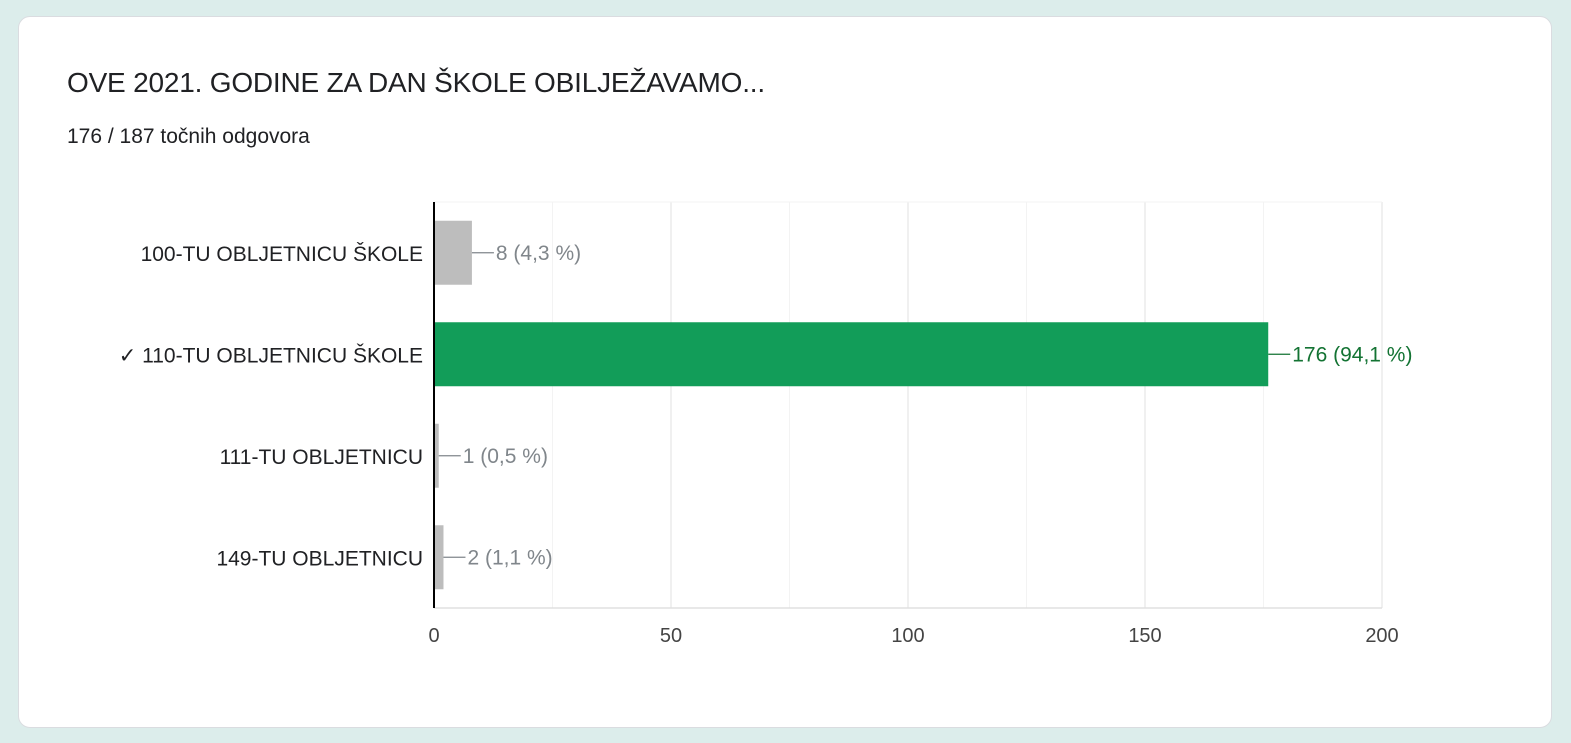 The width and height of the screenshot is (1571, 743). What do you see at coordinates (907, 636) in the screenshot?
I see `x-tick-label: 100` at bounding box center [907, 636].